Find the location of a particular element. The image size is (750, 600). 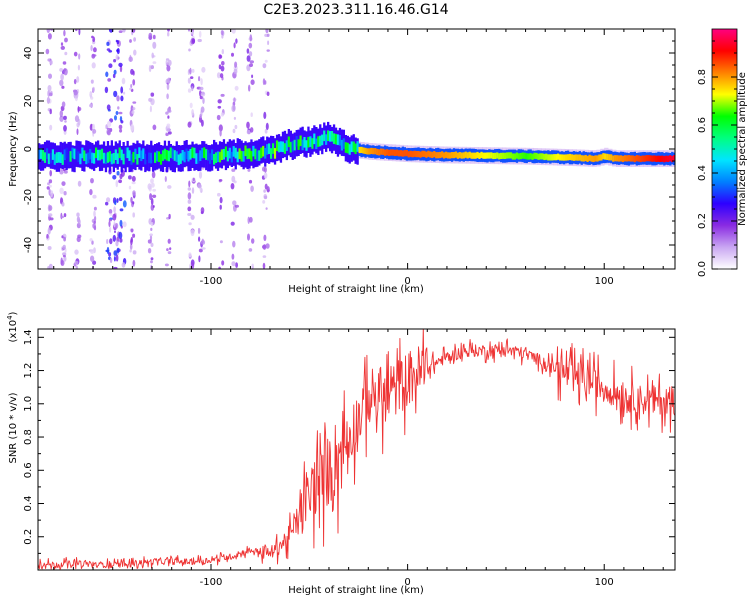

snr-ytick-label: 1.4 is located at coordinates (28, 337).